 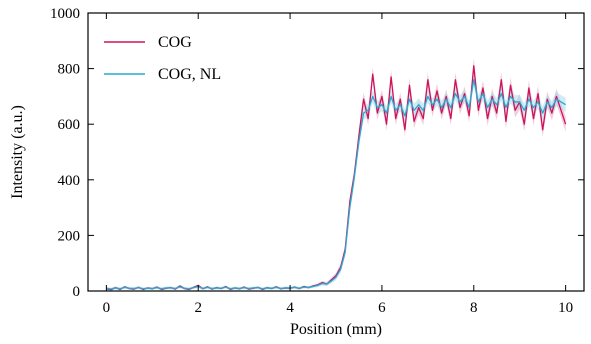 I want to click on x-tick-label: 6, so click(x=382, y=308).